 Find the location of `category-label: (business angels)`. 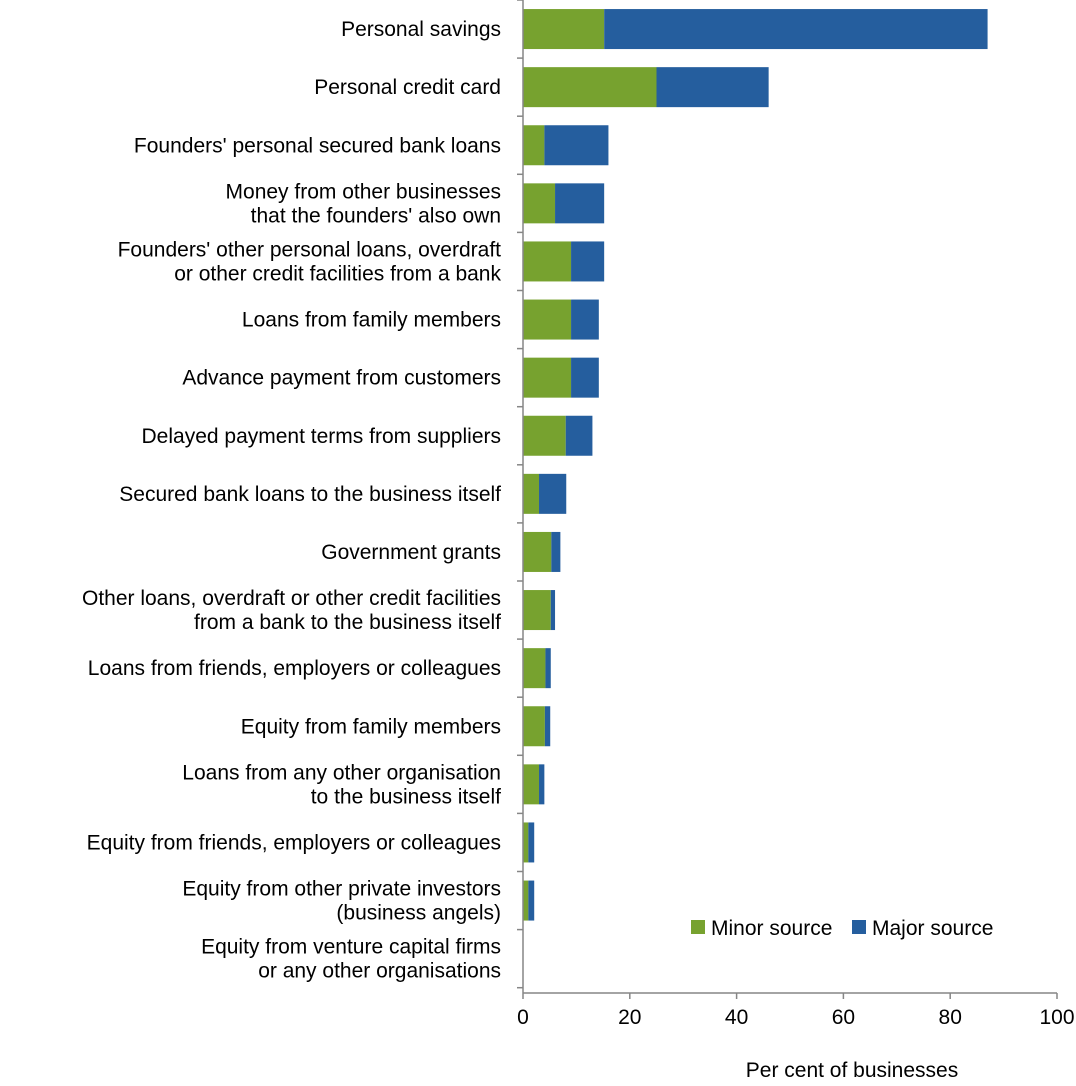

category-label: (business angels) is located at coordinates (418, 913).